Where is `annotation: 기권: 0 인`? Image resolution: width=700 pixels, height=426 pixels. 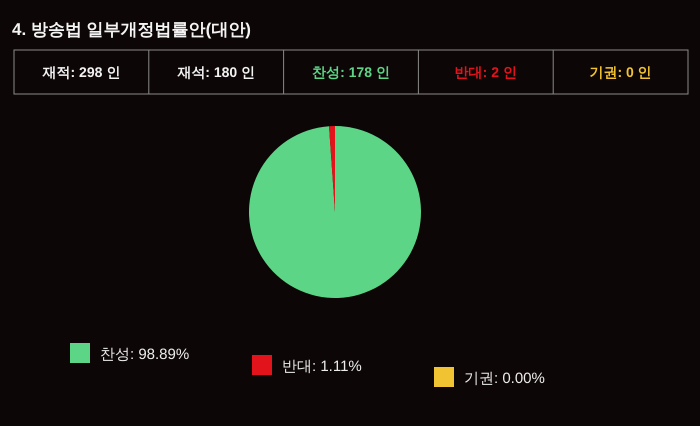
annotation: 기권: 0 인 is located at coordinates (620, 72).